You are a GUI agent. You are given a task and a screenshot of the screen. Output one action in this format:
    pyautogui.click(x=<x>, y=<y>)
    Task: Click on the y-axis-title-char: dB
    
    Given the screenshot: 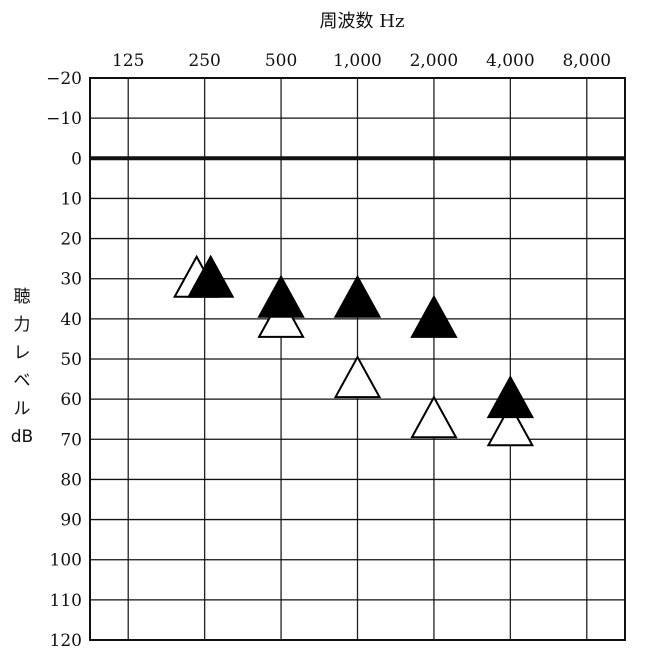 What is the action you would take?
    pyautogui.click(x=22, y=437)
    